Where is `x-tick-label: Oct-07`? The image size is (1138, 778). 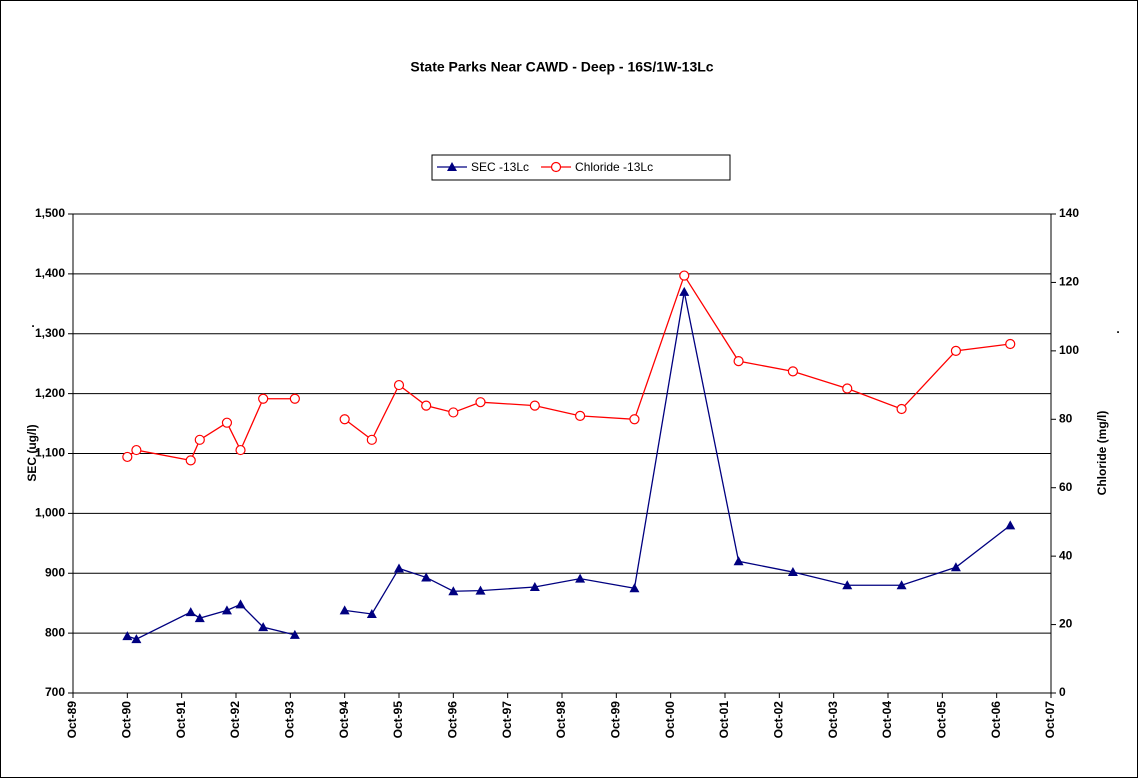
x-tick-label: Oct-07 is located at coordinates (1050, 720).